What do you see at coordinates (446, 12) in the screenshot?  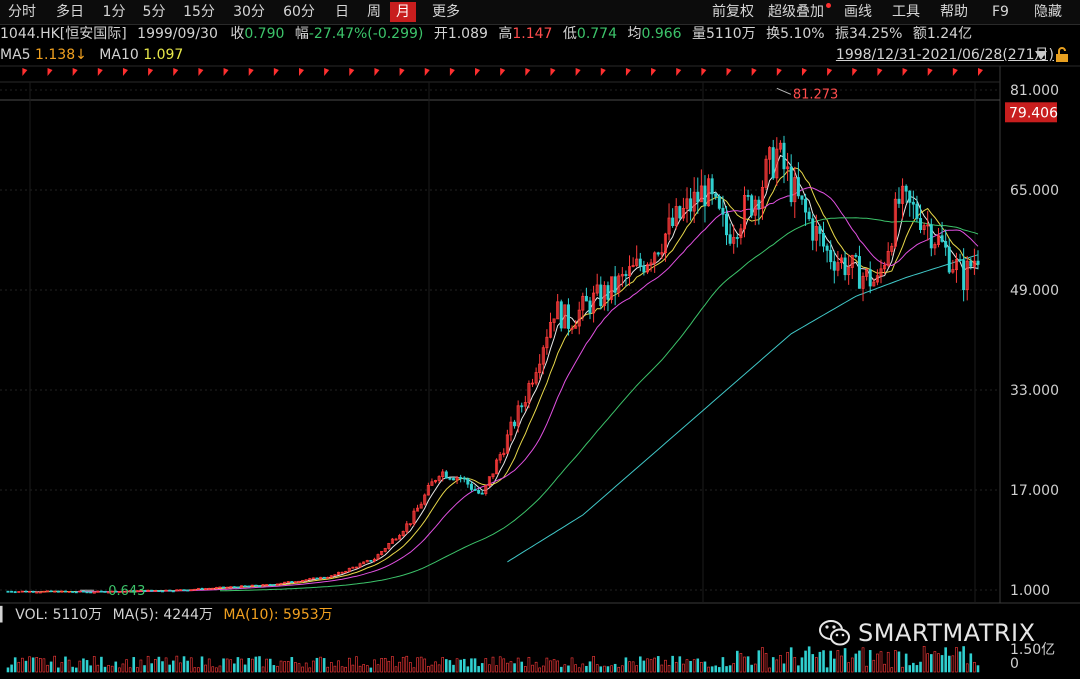 I see `tab-period-10: 更多` at bounding box center [446, 12].